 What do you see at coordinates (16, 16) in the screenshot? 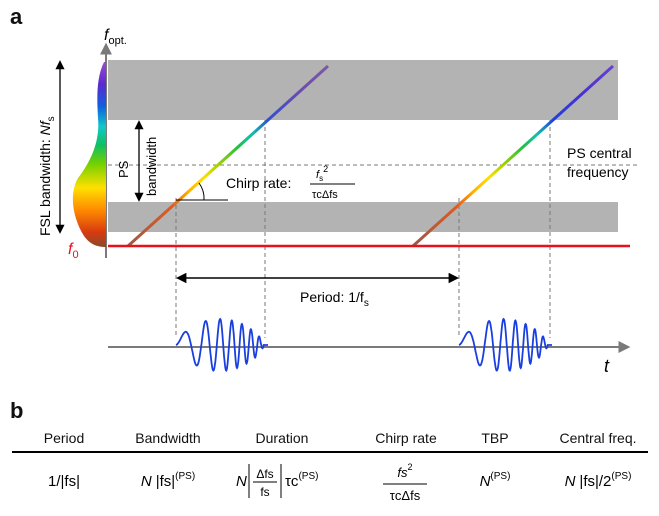
I see `panel-a-label: a` at bounding box center [16, 16].